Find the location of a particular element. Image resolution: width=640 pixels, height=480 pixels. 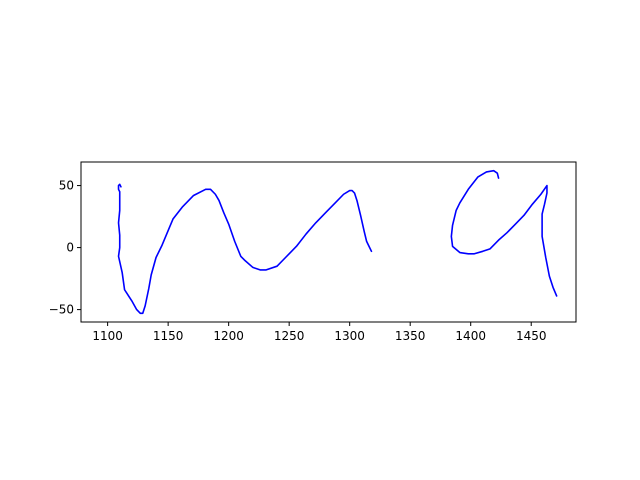

x-tick-label: 1400 is located at coordinates (470, 336).